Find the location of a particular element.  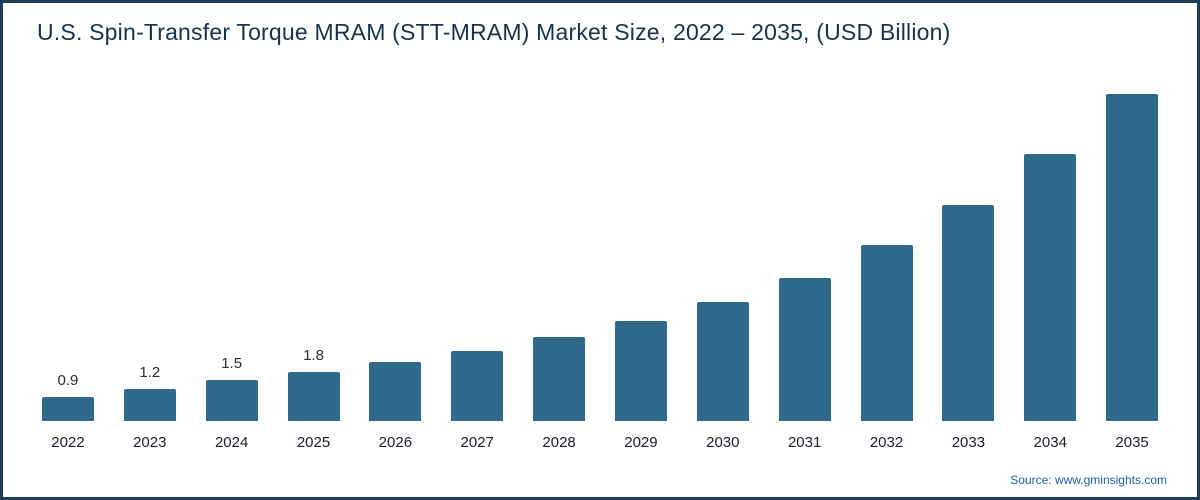

x-axis-tick-label: 2026 is located at coordinates (395, 442).